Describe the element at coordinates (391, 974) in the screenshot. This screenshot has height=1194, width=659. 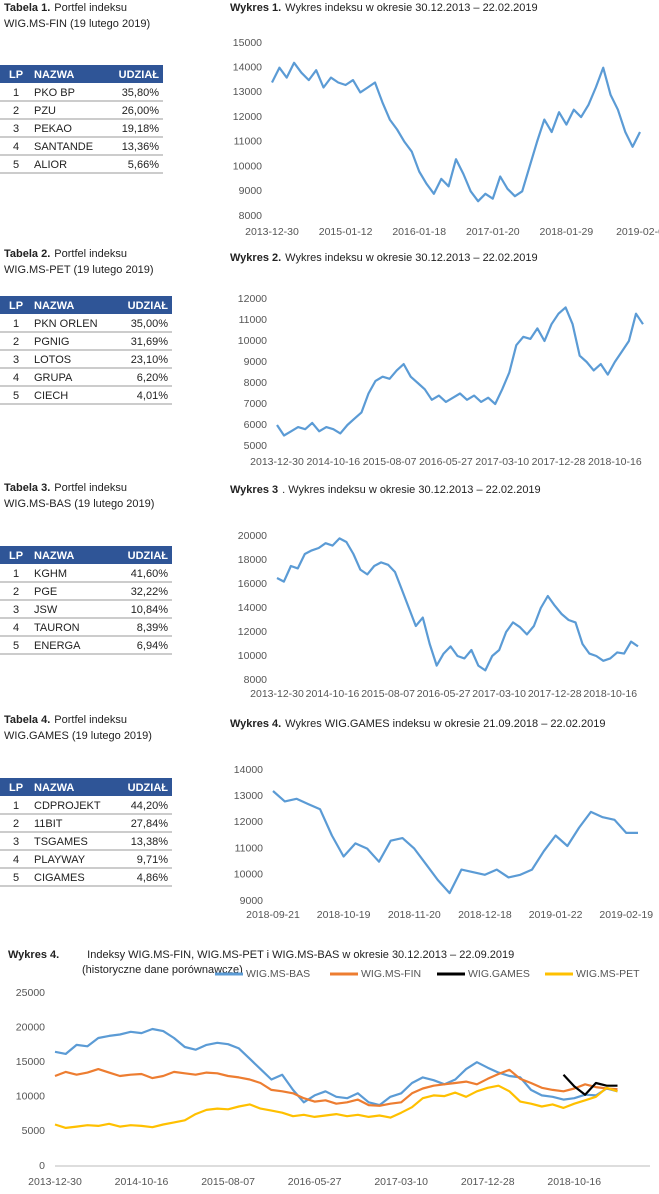
I see `legend-label: WIG.MS-FIN` at that location.